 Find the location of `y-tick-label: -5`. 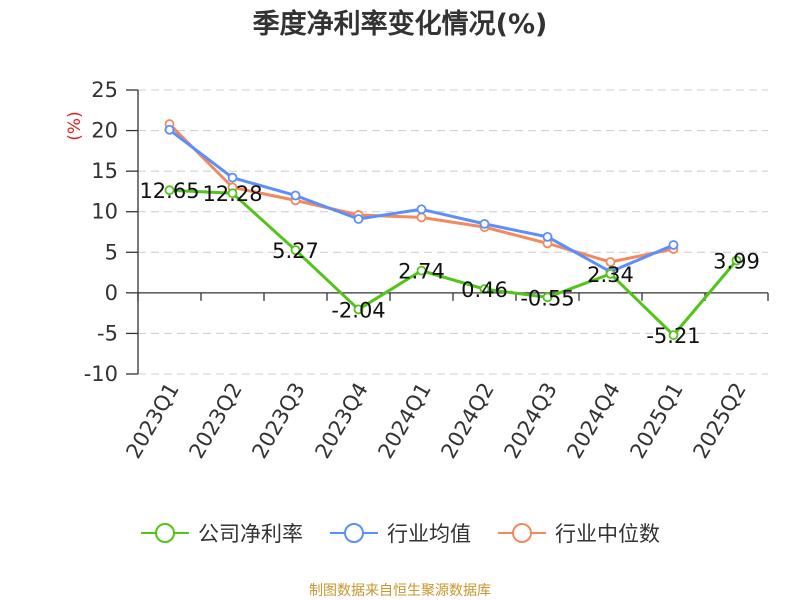

y-tick-label: -5 is located at coordinates (107, 333).